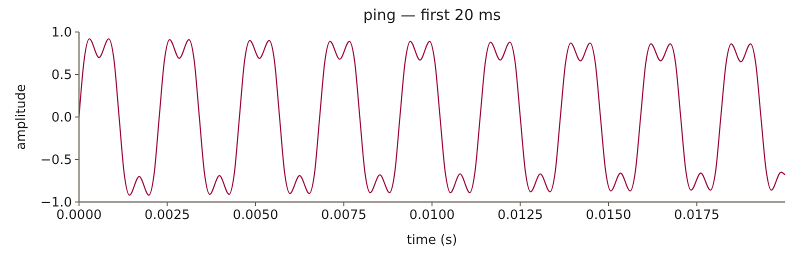 The height and width of the screenshot is (260, 800). What do you see at coordinates (697, 215) in the screenshot?
I see `x-tick-label: 0.0175` at bounding box center [697, 215].